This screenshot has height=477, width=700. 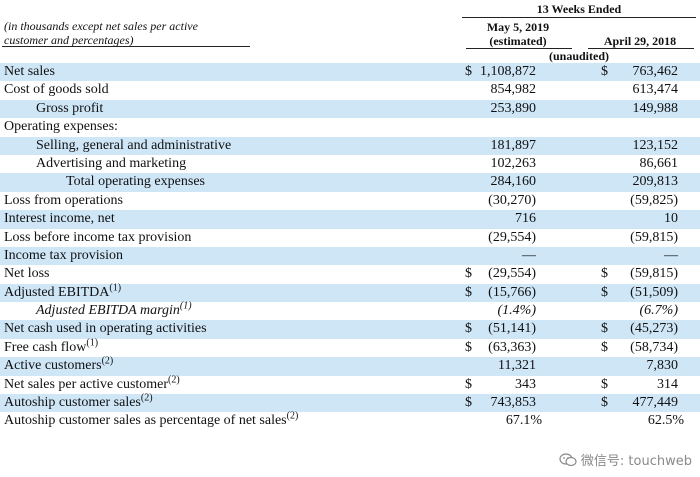 I want to click on row-label-text: Net loss, so click(x=27, y=274).